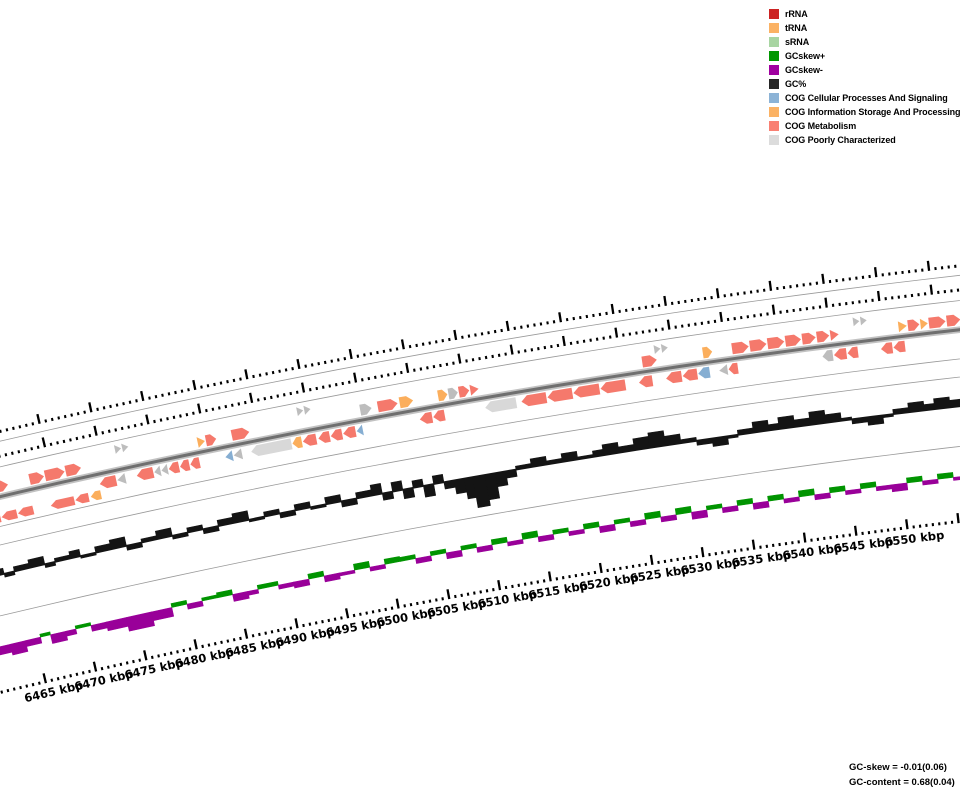 This screenshot has height=800, width=960. I want to click on legend-label: GCskew+, so click(805, 56).